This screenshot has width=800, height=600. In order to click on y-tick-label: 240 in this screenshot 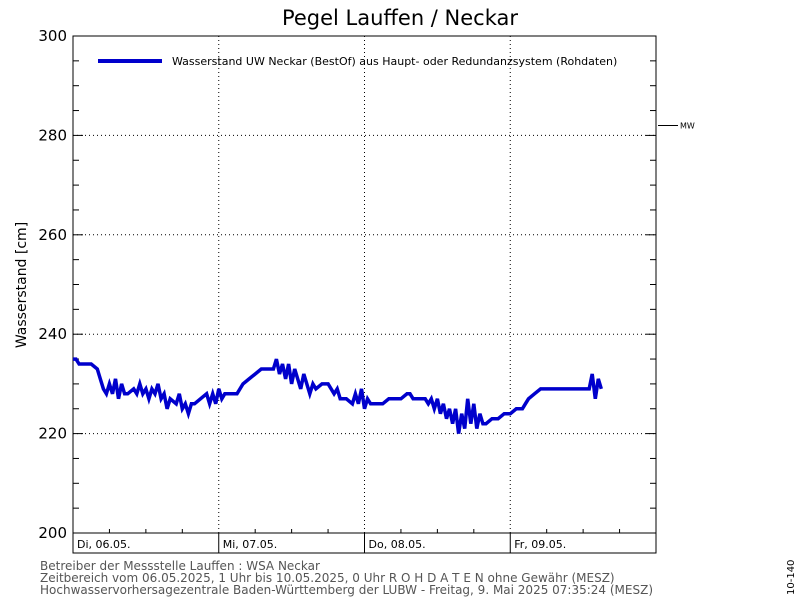, I will do `click(52, 334)`.